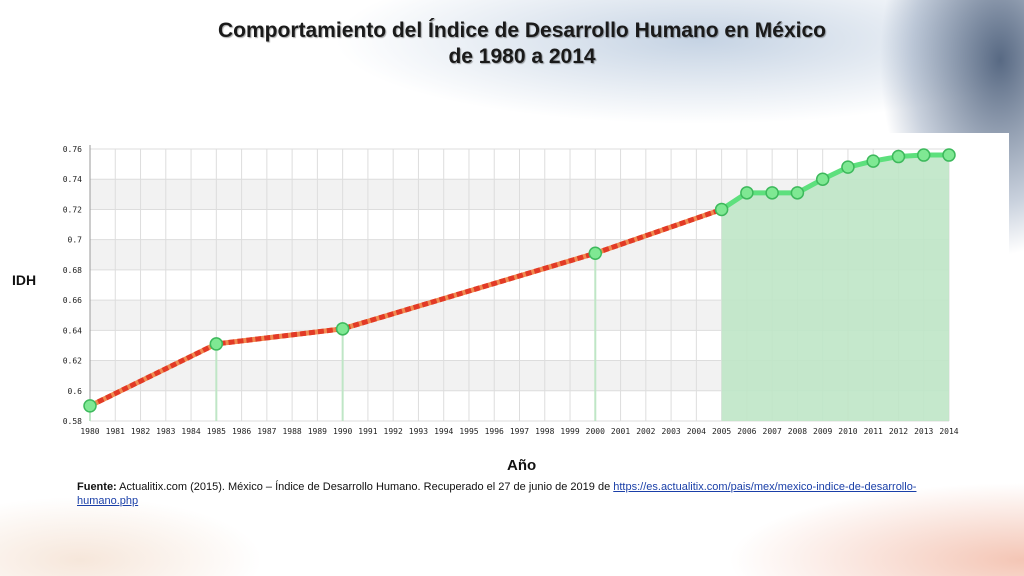  Describe the element at coordinates (418, 431) in the screenshot. I see `x-tick-label: 1993` at that location.